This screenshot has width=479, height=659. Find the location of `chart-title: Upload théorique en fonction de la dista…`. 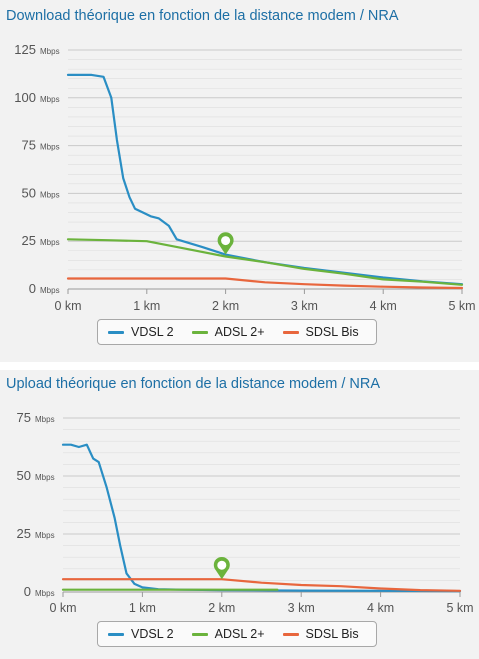

chart-title: Upload théorique en fonction de la dista… is located at coordinates (193, 384).